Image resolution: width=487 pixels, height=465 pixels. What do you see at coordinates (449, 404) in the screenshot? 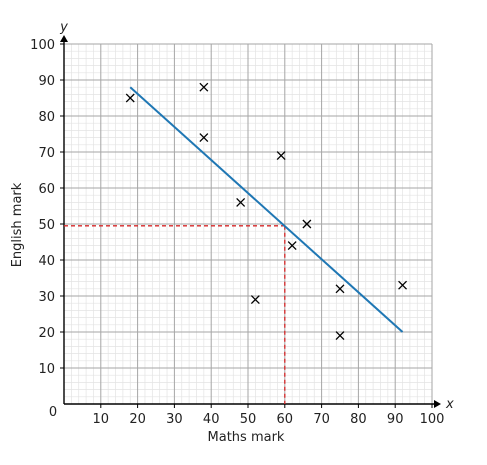
I see `x-axis-variable: x` at bounding box center [449, 404].